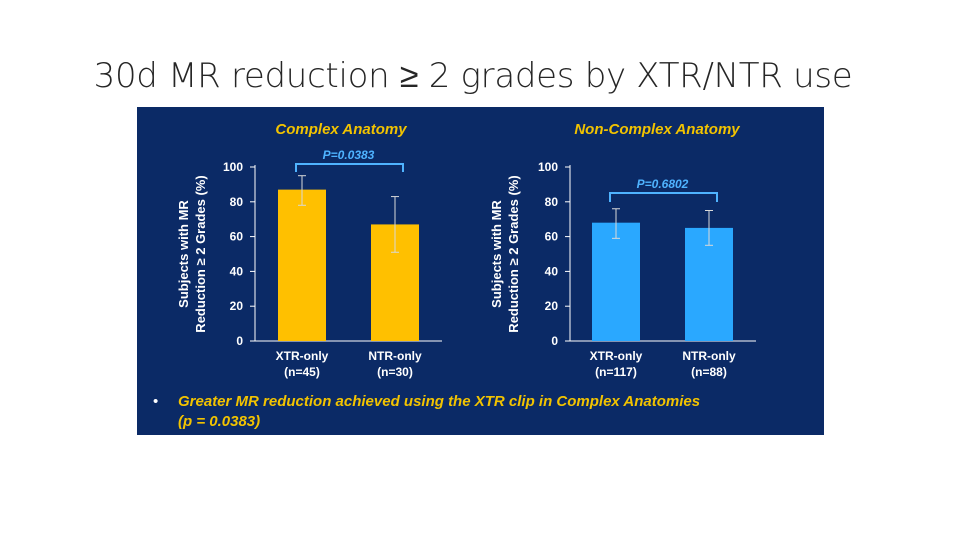 The height and width of the screenshot is (540, 960). Describe the element at coordinates (302, 372) in the screenshot. I see `chart1-category-n-1: (n=45)` at that location.